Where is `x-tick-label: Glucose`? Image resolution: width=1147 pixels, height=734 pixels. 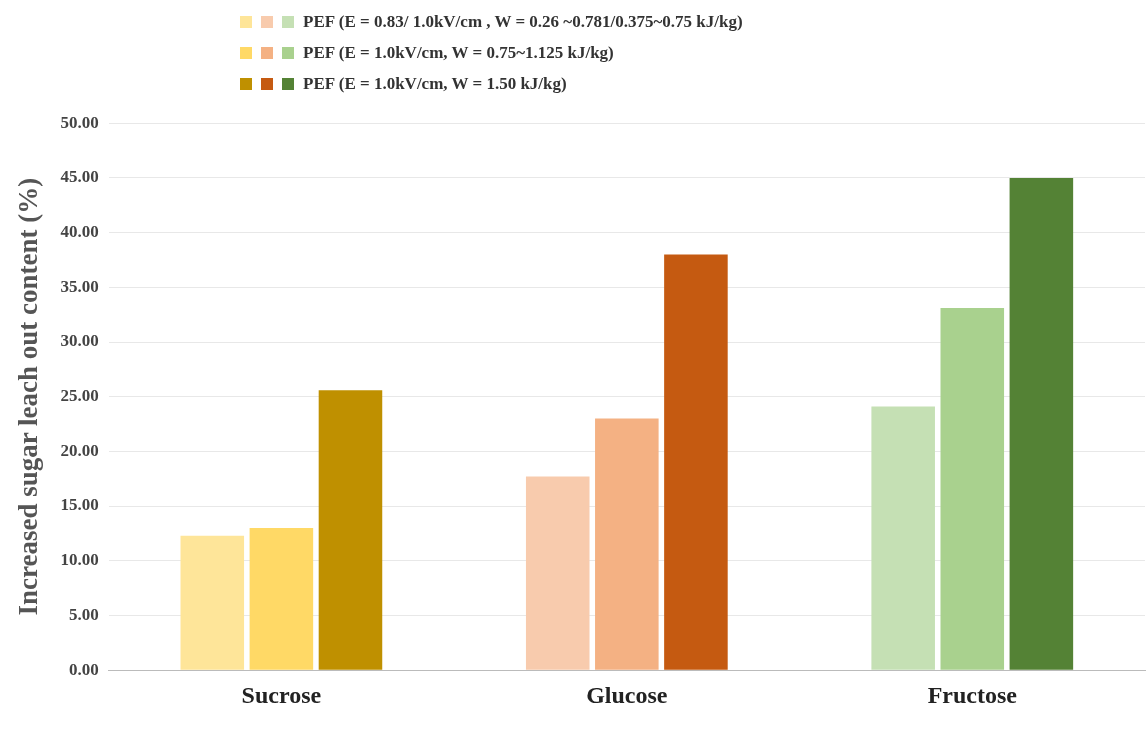 x-tick-label: Glucose is located at coordinates (627, 694).